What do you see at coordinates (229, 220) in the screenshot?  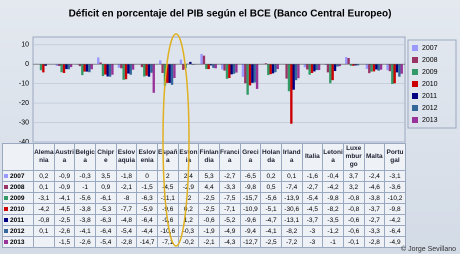 I see `value-cell: -5,2` at bounding box center [229, 220].